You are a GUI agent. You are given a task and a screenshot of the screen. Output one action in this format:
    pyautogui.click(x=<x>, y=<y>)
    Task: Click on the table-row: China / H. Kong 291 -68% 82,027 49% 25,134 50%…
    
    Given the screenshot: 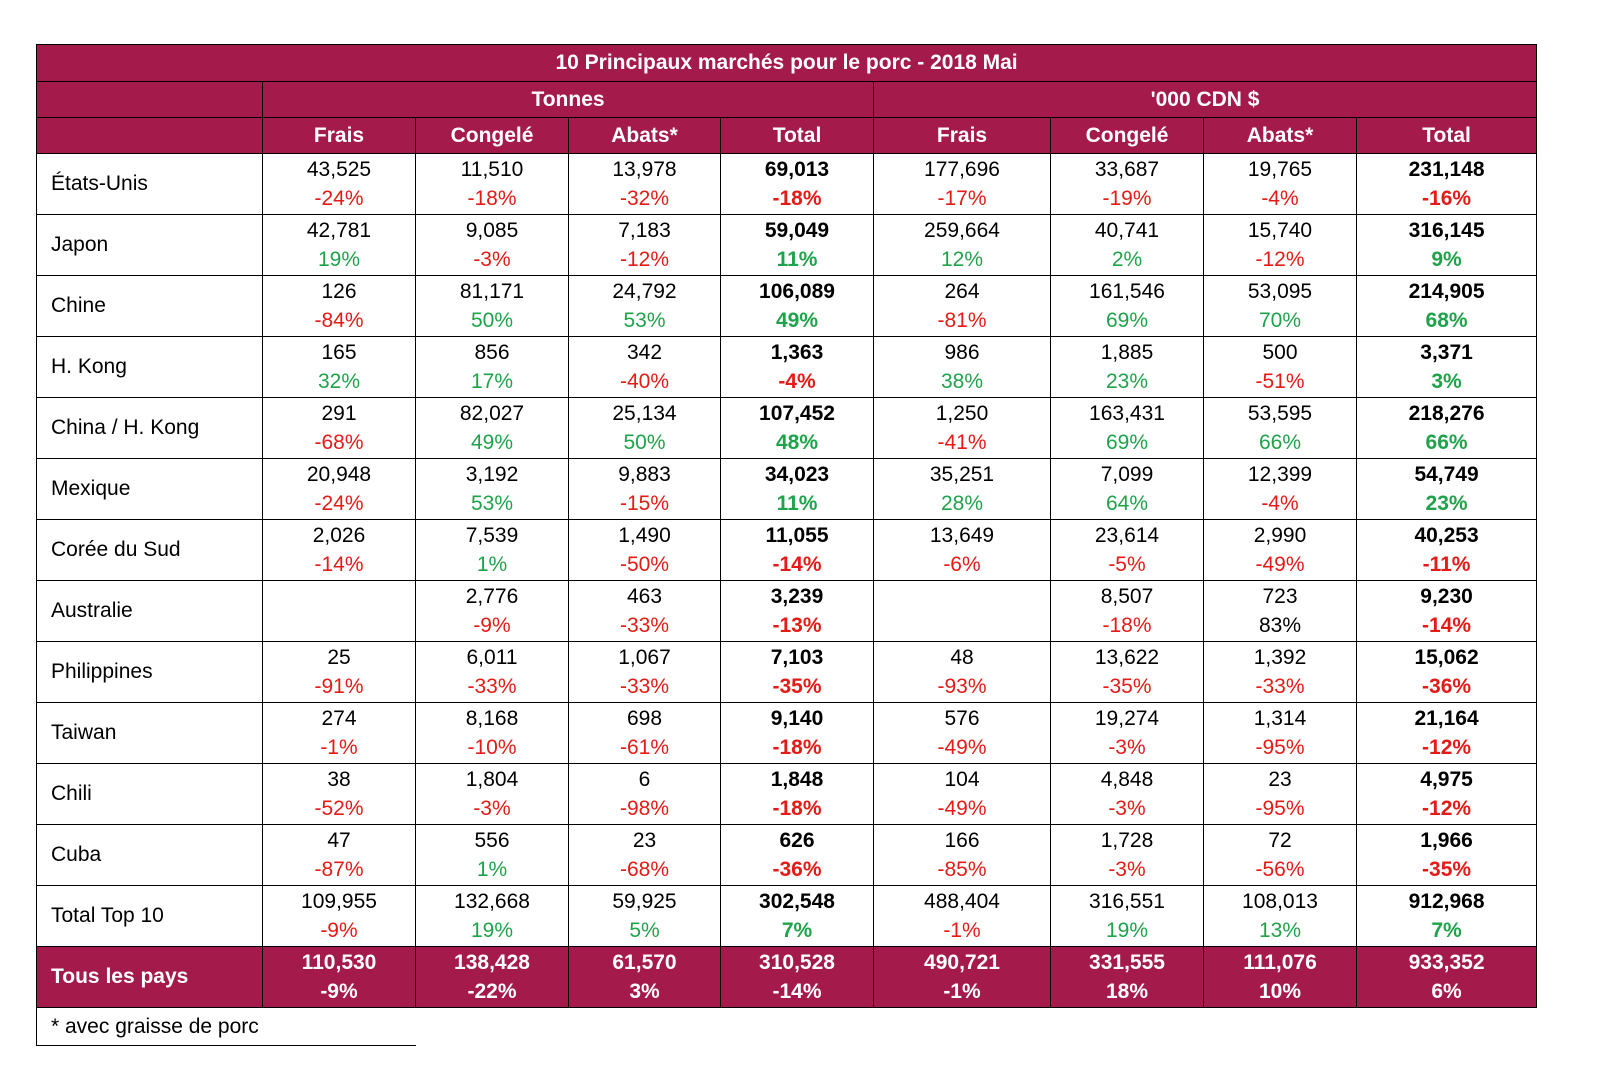 What is the action you would take?
    pyautogui.click(x=787, y=428)
    